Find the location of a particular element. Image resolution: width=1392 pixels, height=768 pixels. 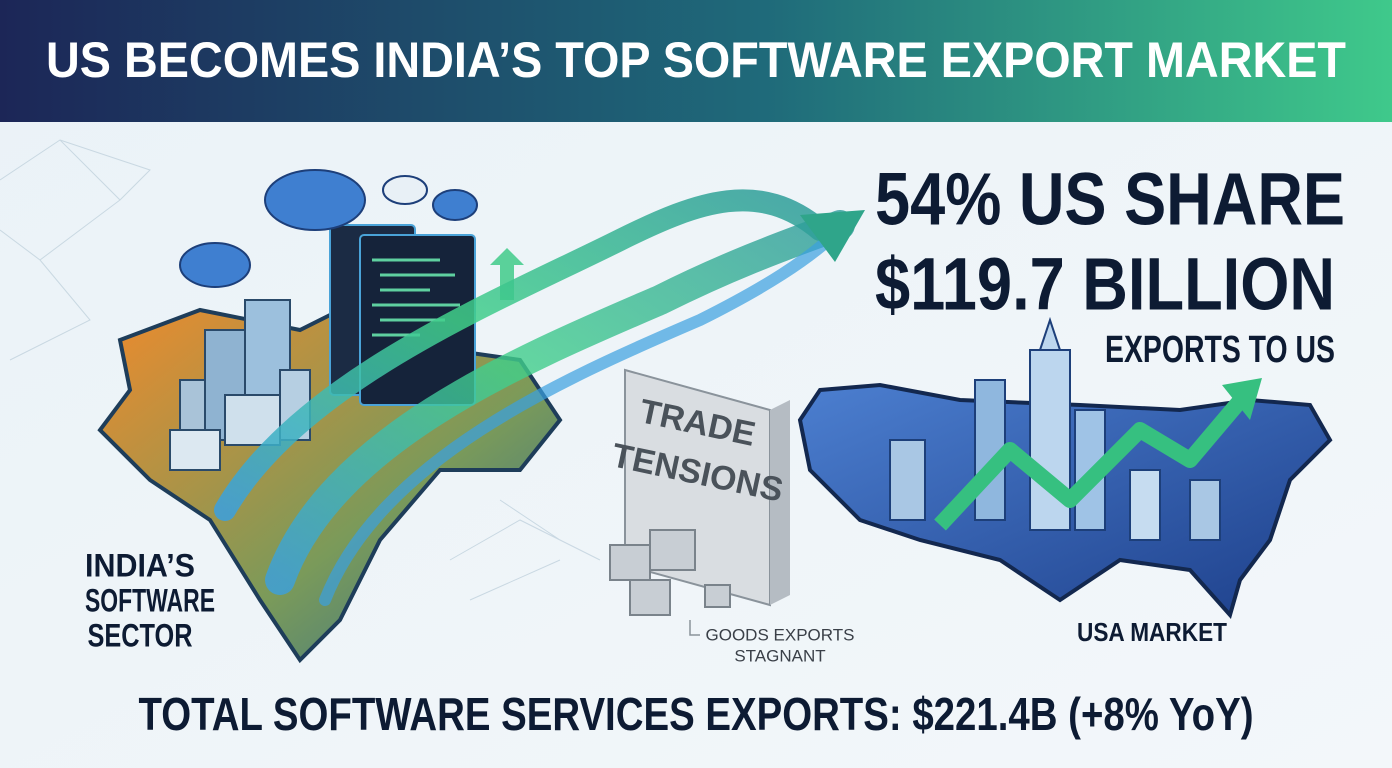

swoosh-arrowhead is located at coordinates (832, 236).